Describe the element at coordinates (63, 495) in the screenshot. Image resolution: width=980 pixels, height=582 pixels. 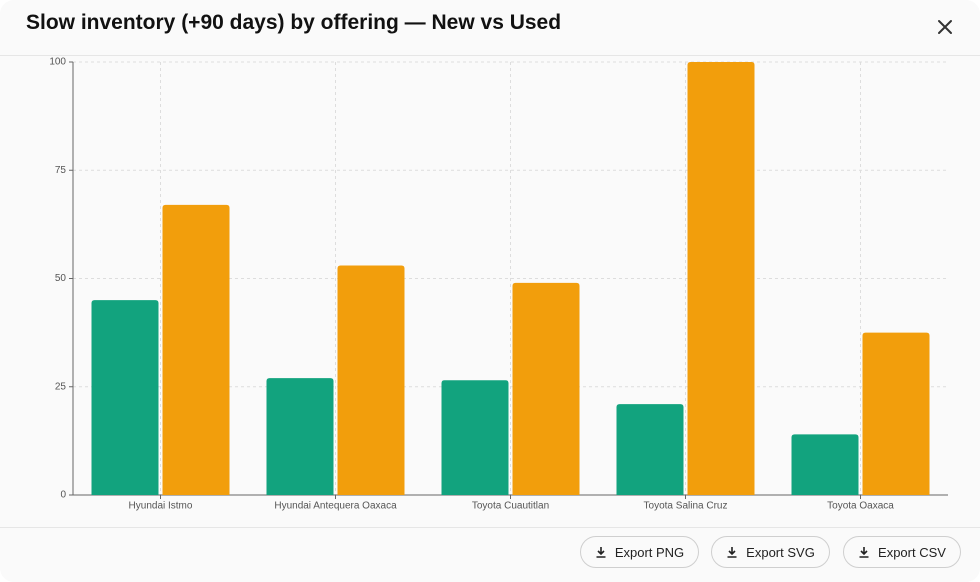
I see `y-tick-label: 0` at that location.